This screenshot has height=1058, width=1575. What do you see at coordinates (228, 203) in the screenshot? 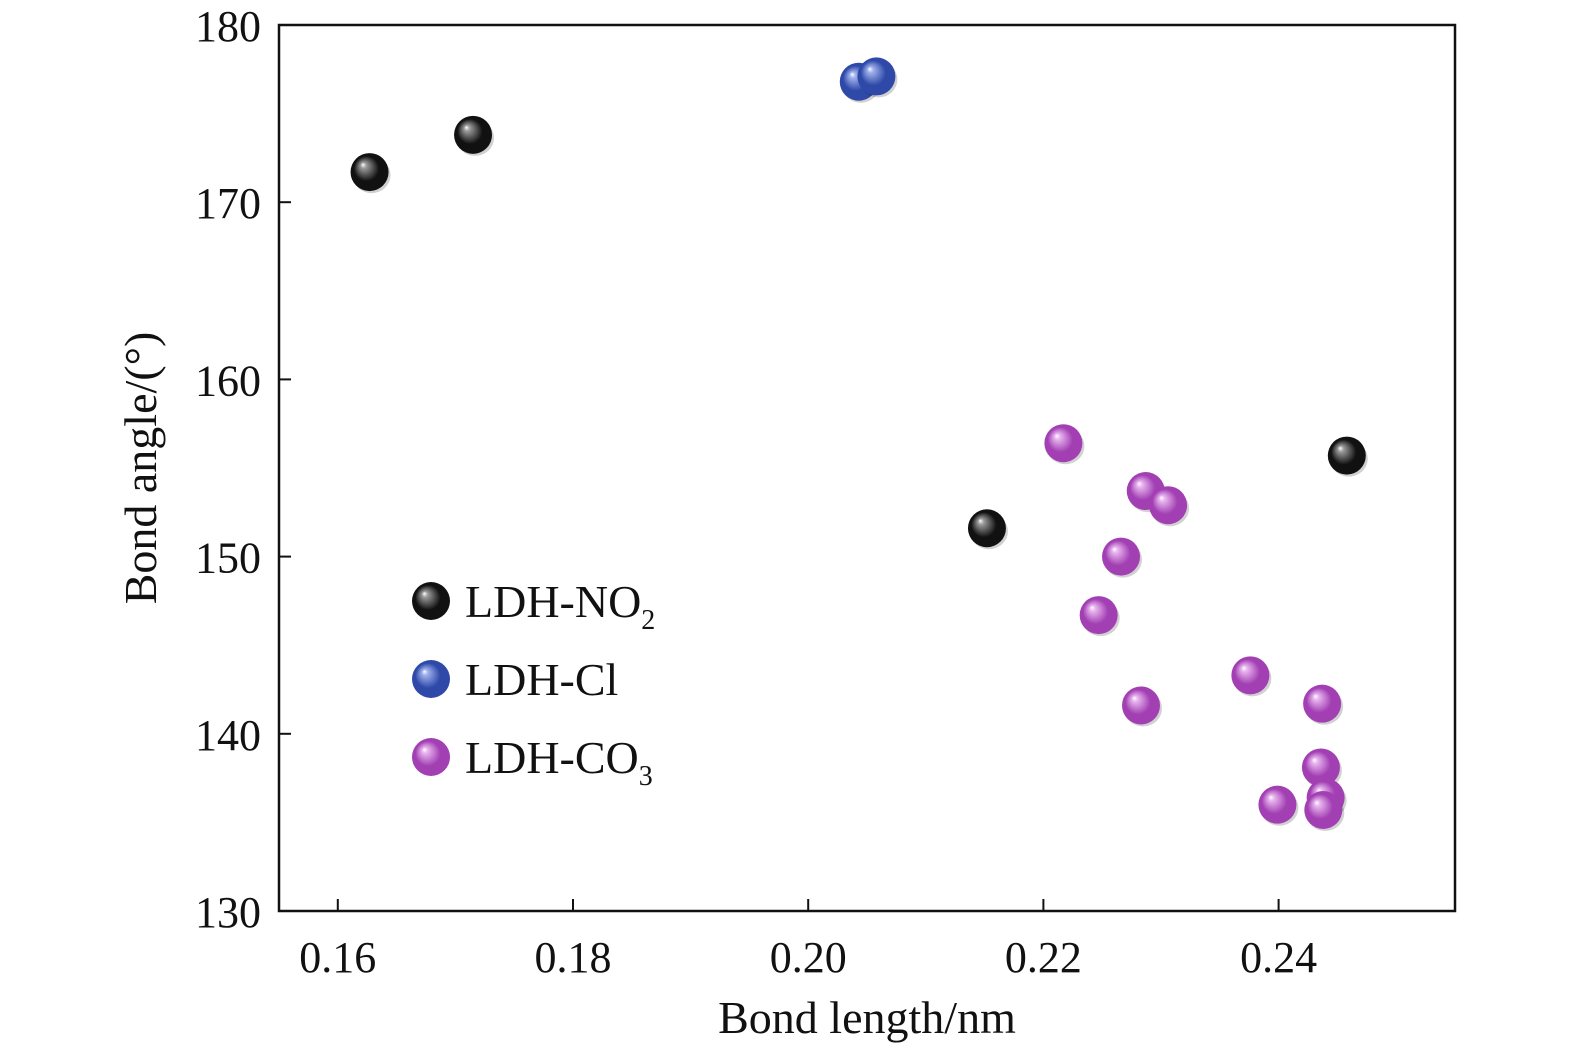
I see `y-tick-label: 170` at bounding box center [228, 203].